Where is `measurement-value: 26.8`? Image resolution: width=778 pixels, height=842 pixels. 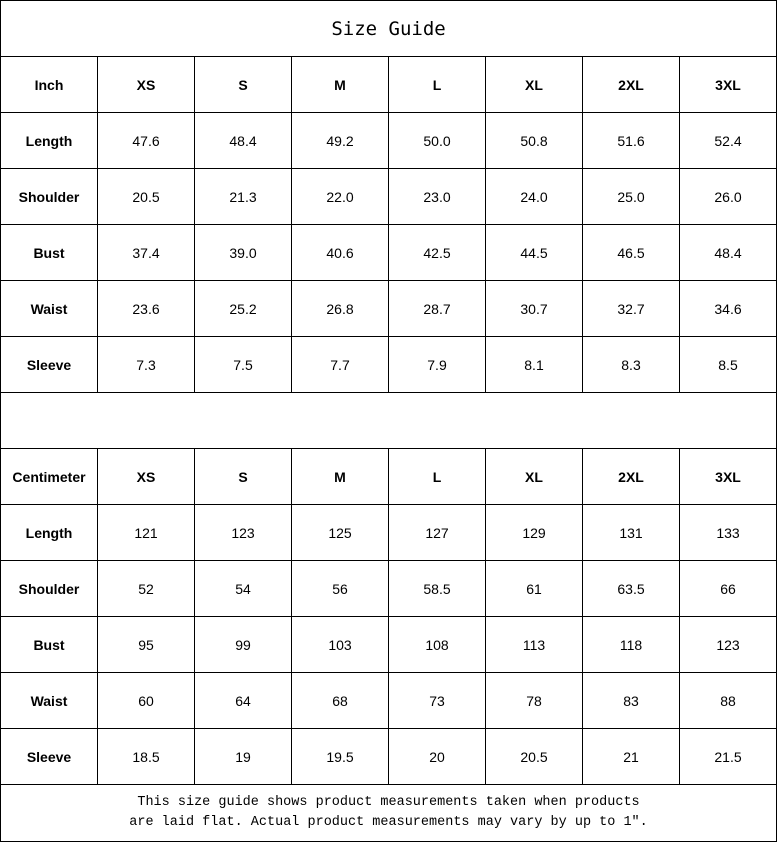
measurement-value: 26.8 is located at coordinates (340, 308).